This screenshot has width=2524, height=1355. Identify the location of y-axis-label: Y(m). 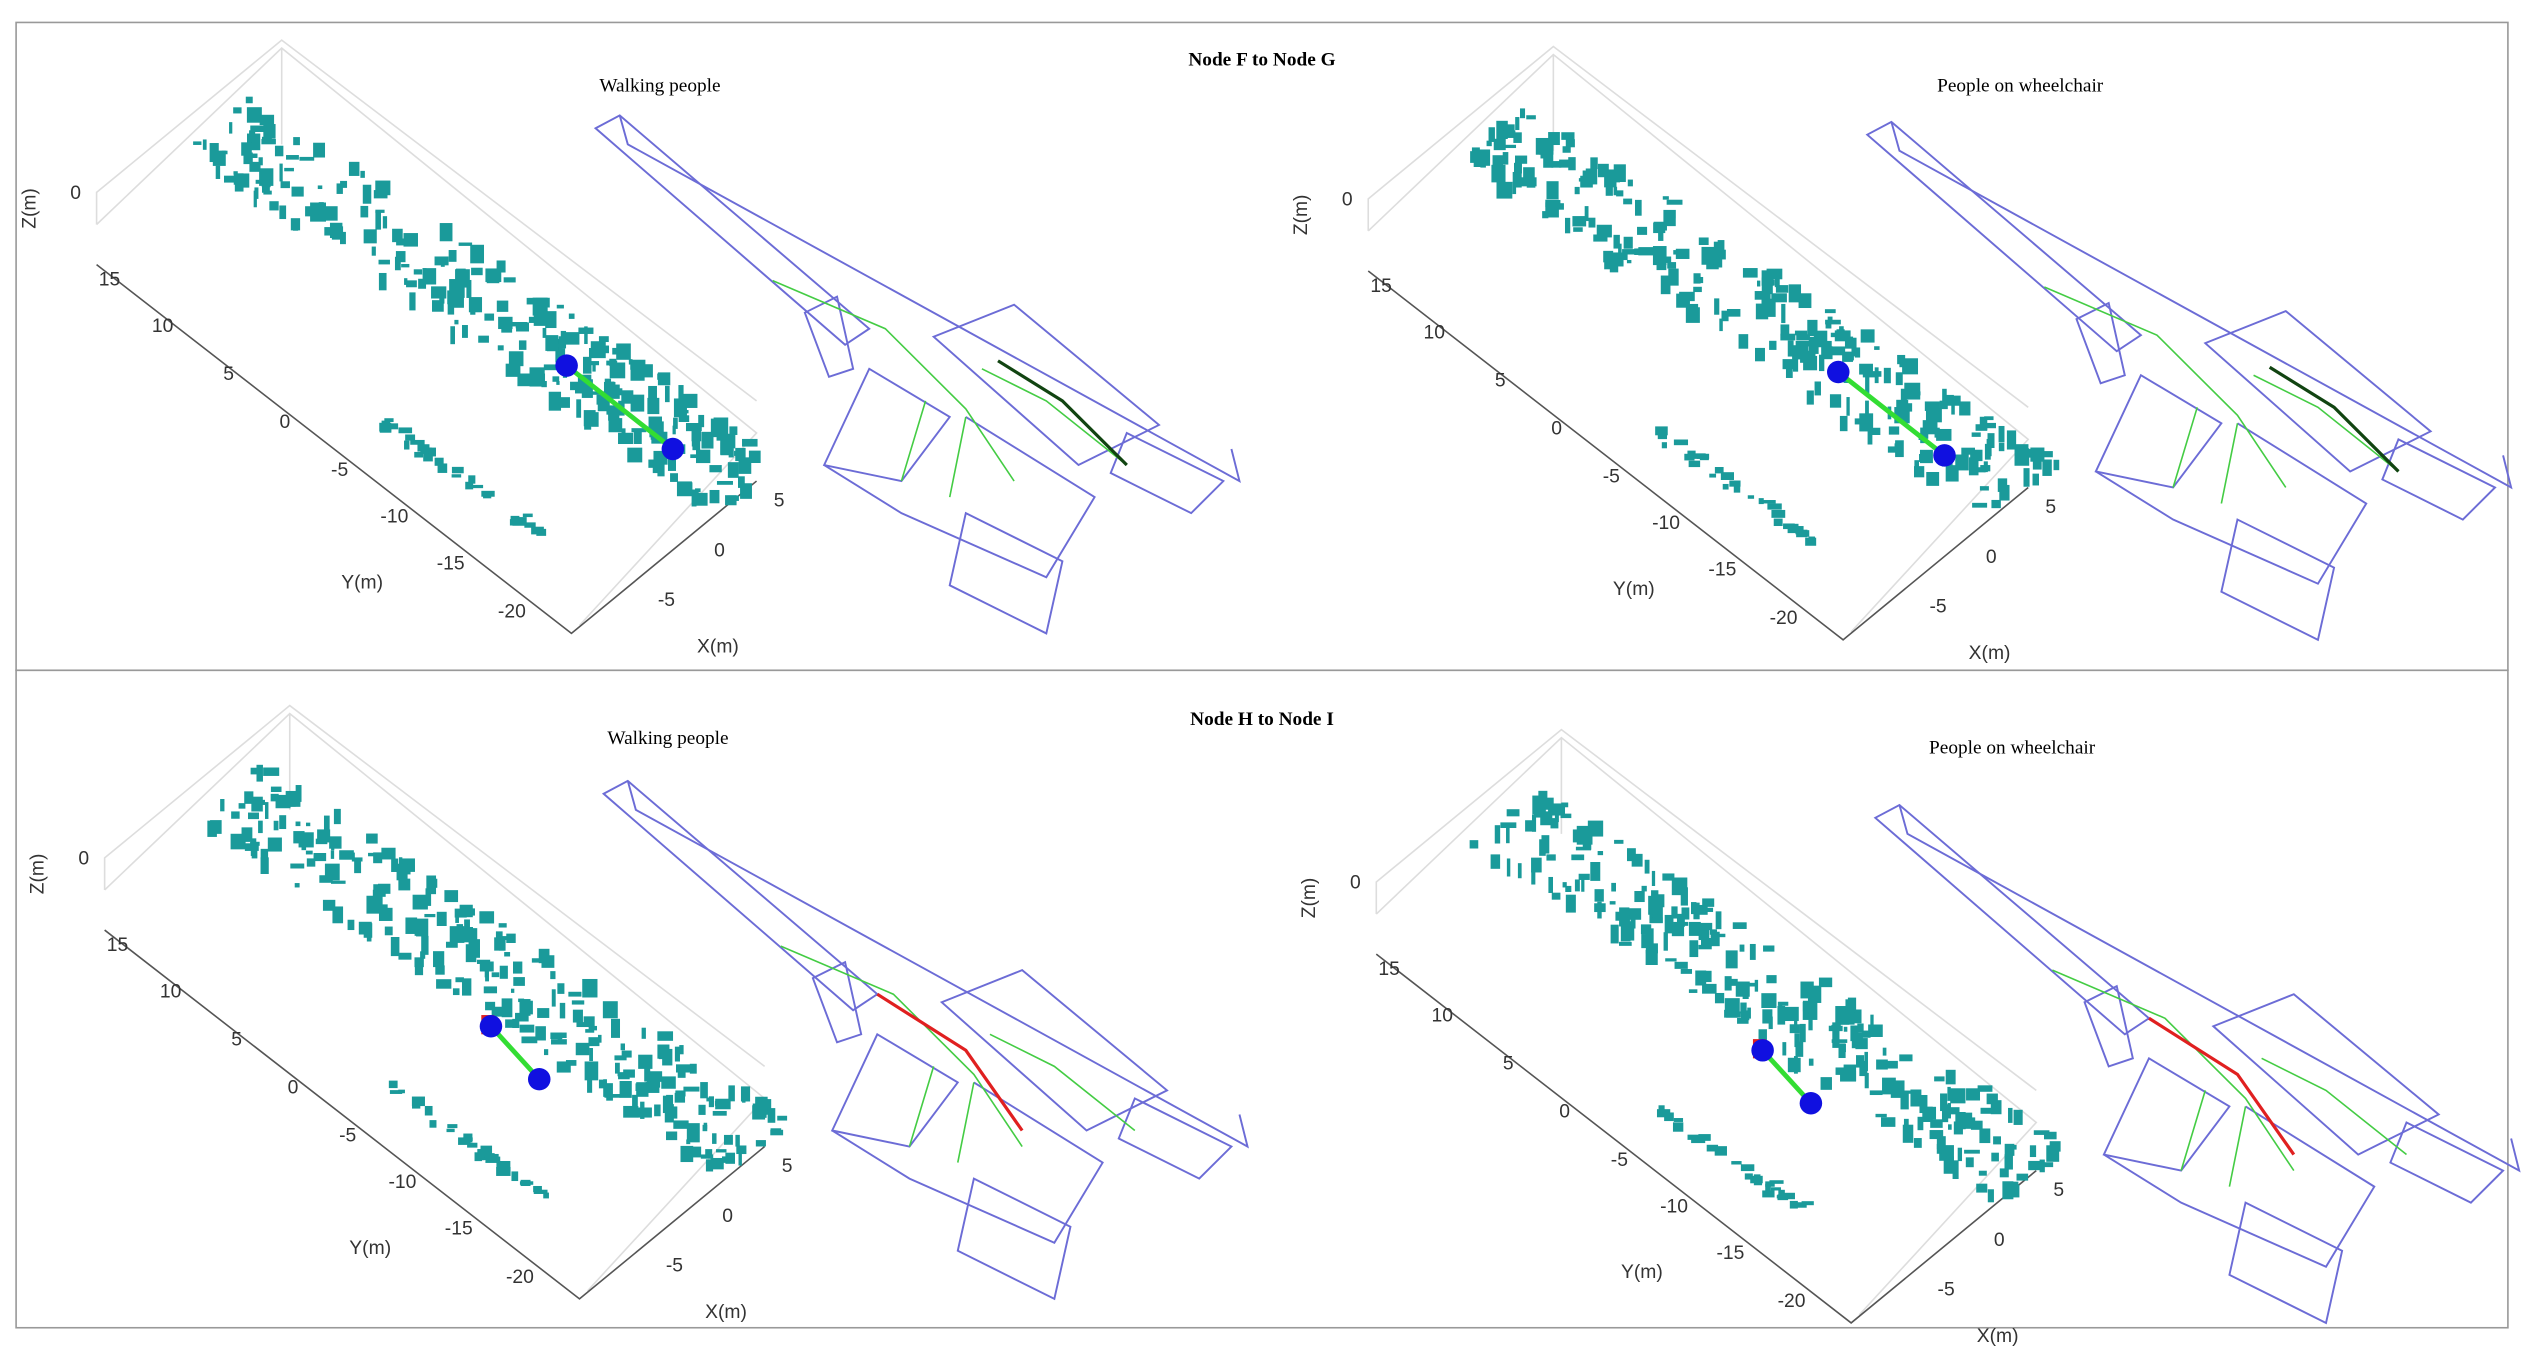
(362, 583).